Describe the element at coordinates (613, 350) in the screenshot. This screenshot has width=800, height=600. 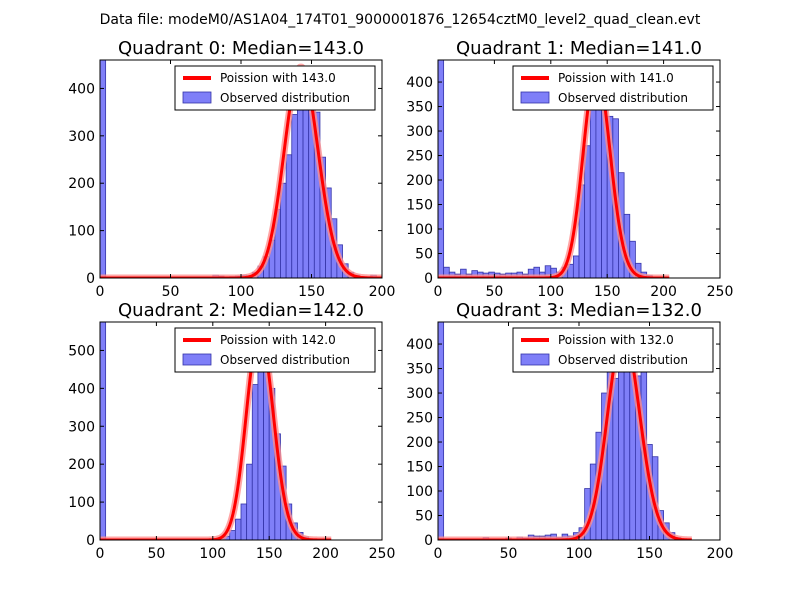
I see `legend: Poission with 132.0 Observed distribution` at that location.